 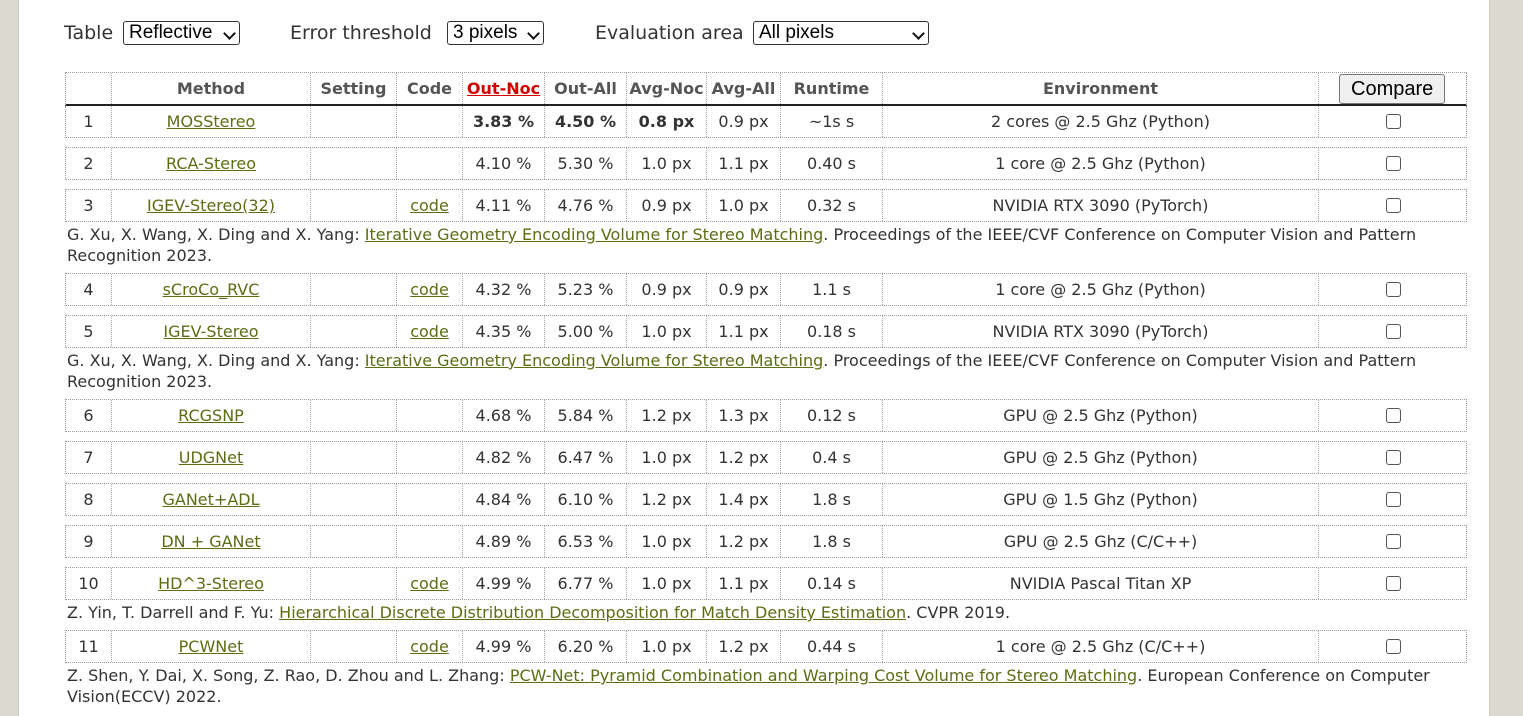 I want to click on avg-noc-cell: 0.9 px, so click(x=666, y=205).